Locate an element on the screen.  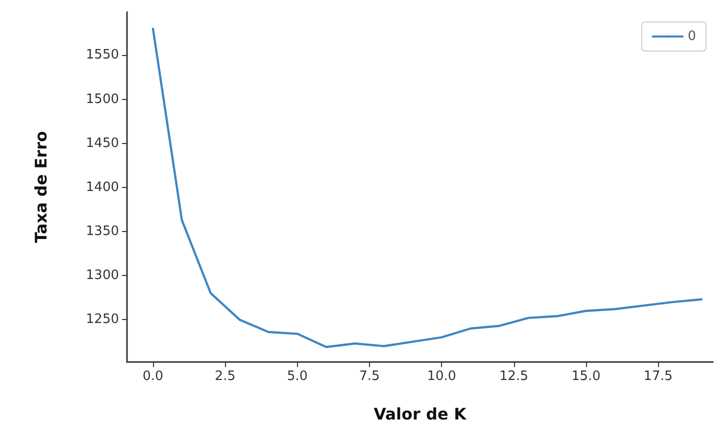
y-tick-label: 1400 is located at coordinates (102, 187).